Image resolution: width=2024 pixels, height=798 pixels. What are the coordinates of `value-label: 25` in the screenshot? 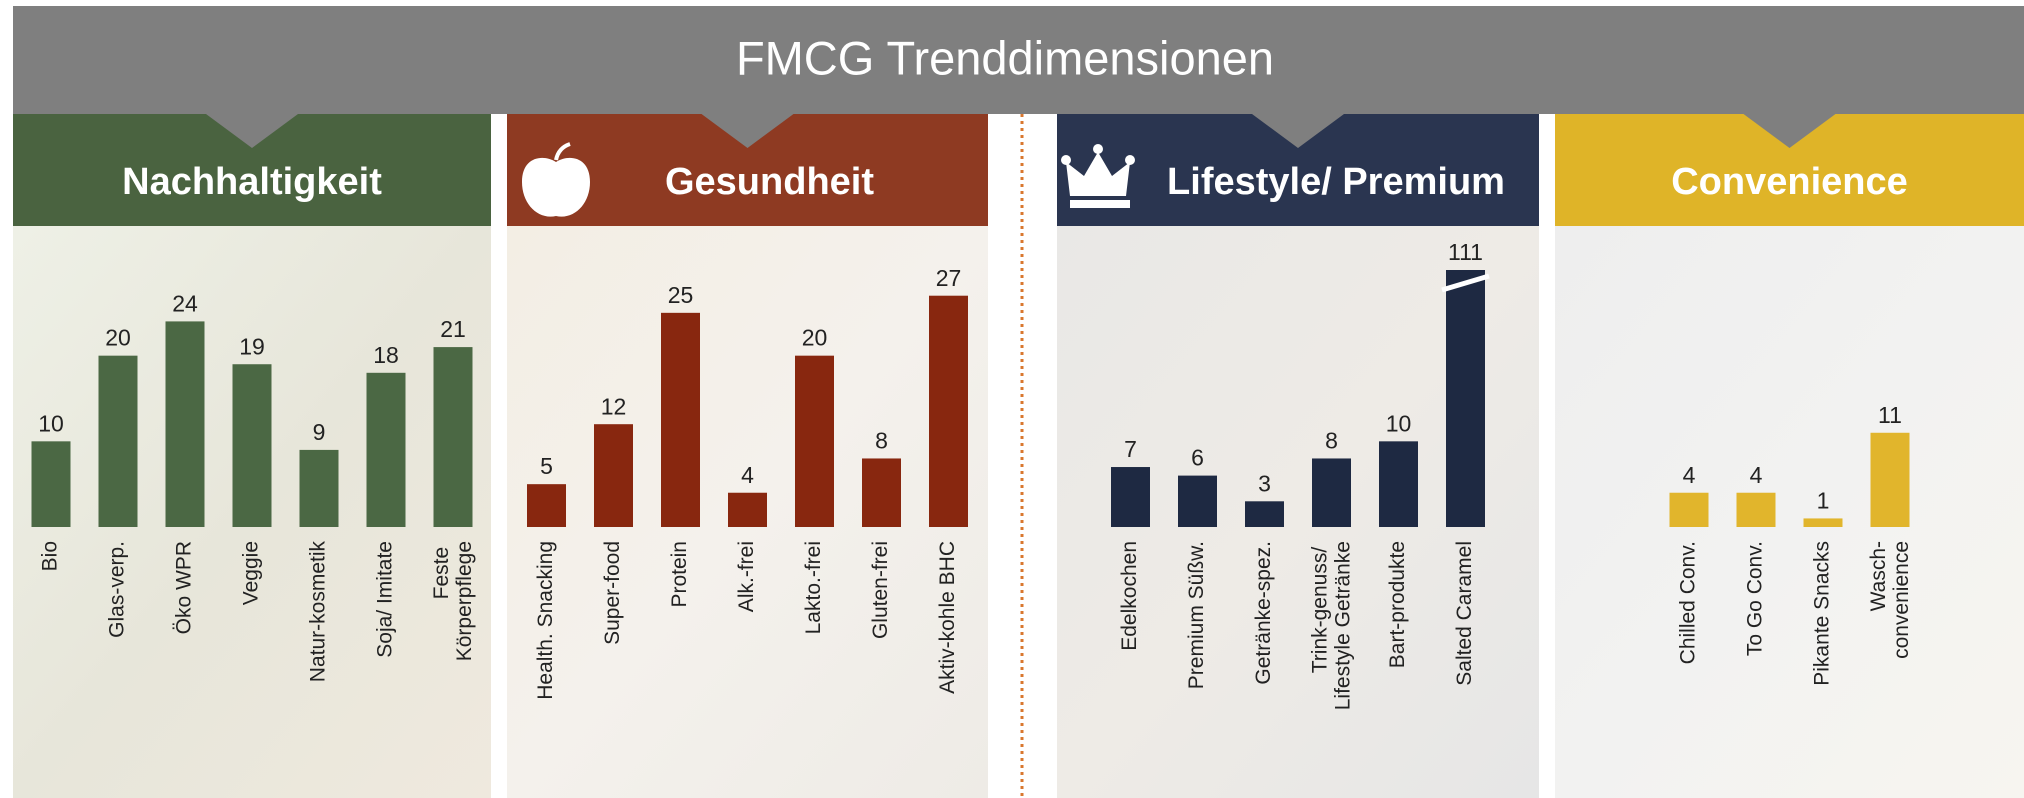 It's located at (681, 295).